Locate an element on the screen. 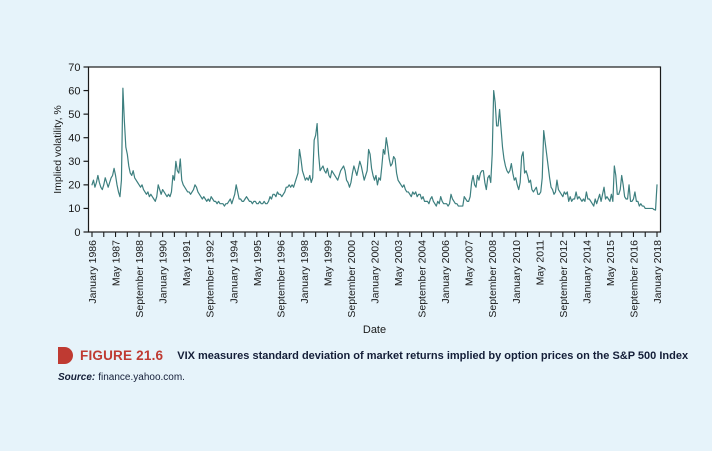 The width and height of the screenshot is (723, 451). x-tick-label: January 2014 is located at coordinates (587, 272).